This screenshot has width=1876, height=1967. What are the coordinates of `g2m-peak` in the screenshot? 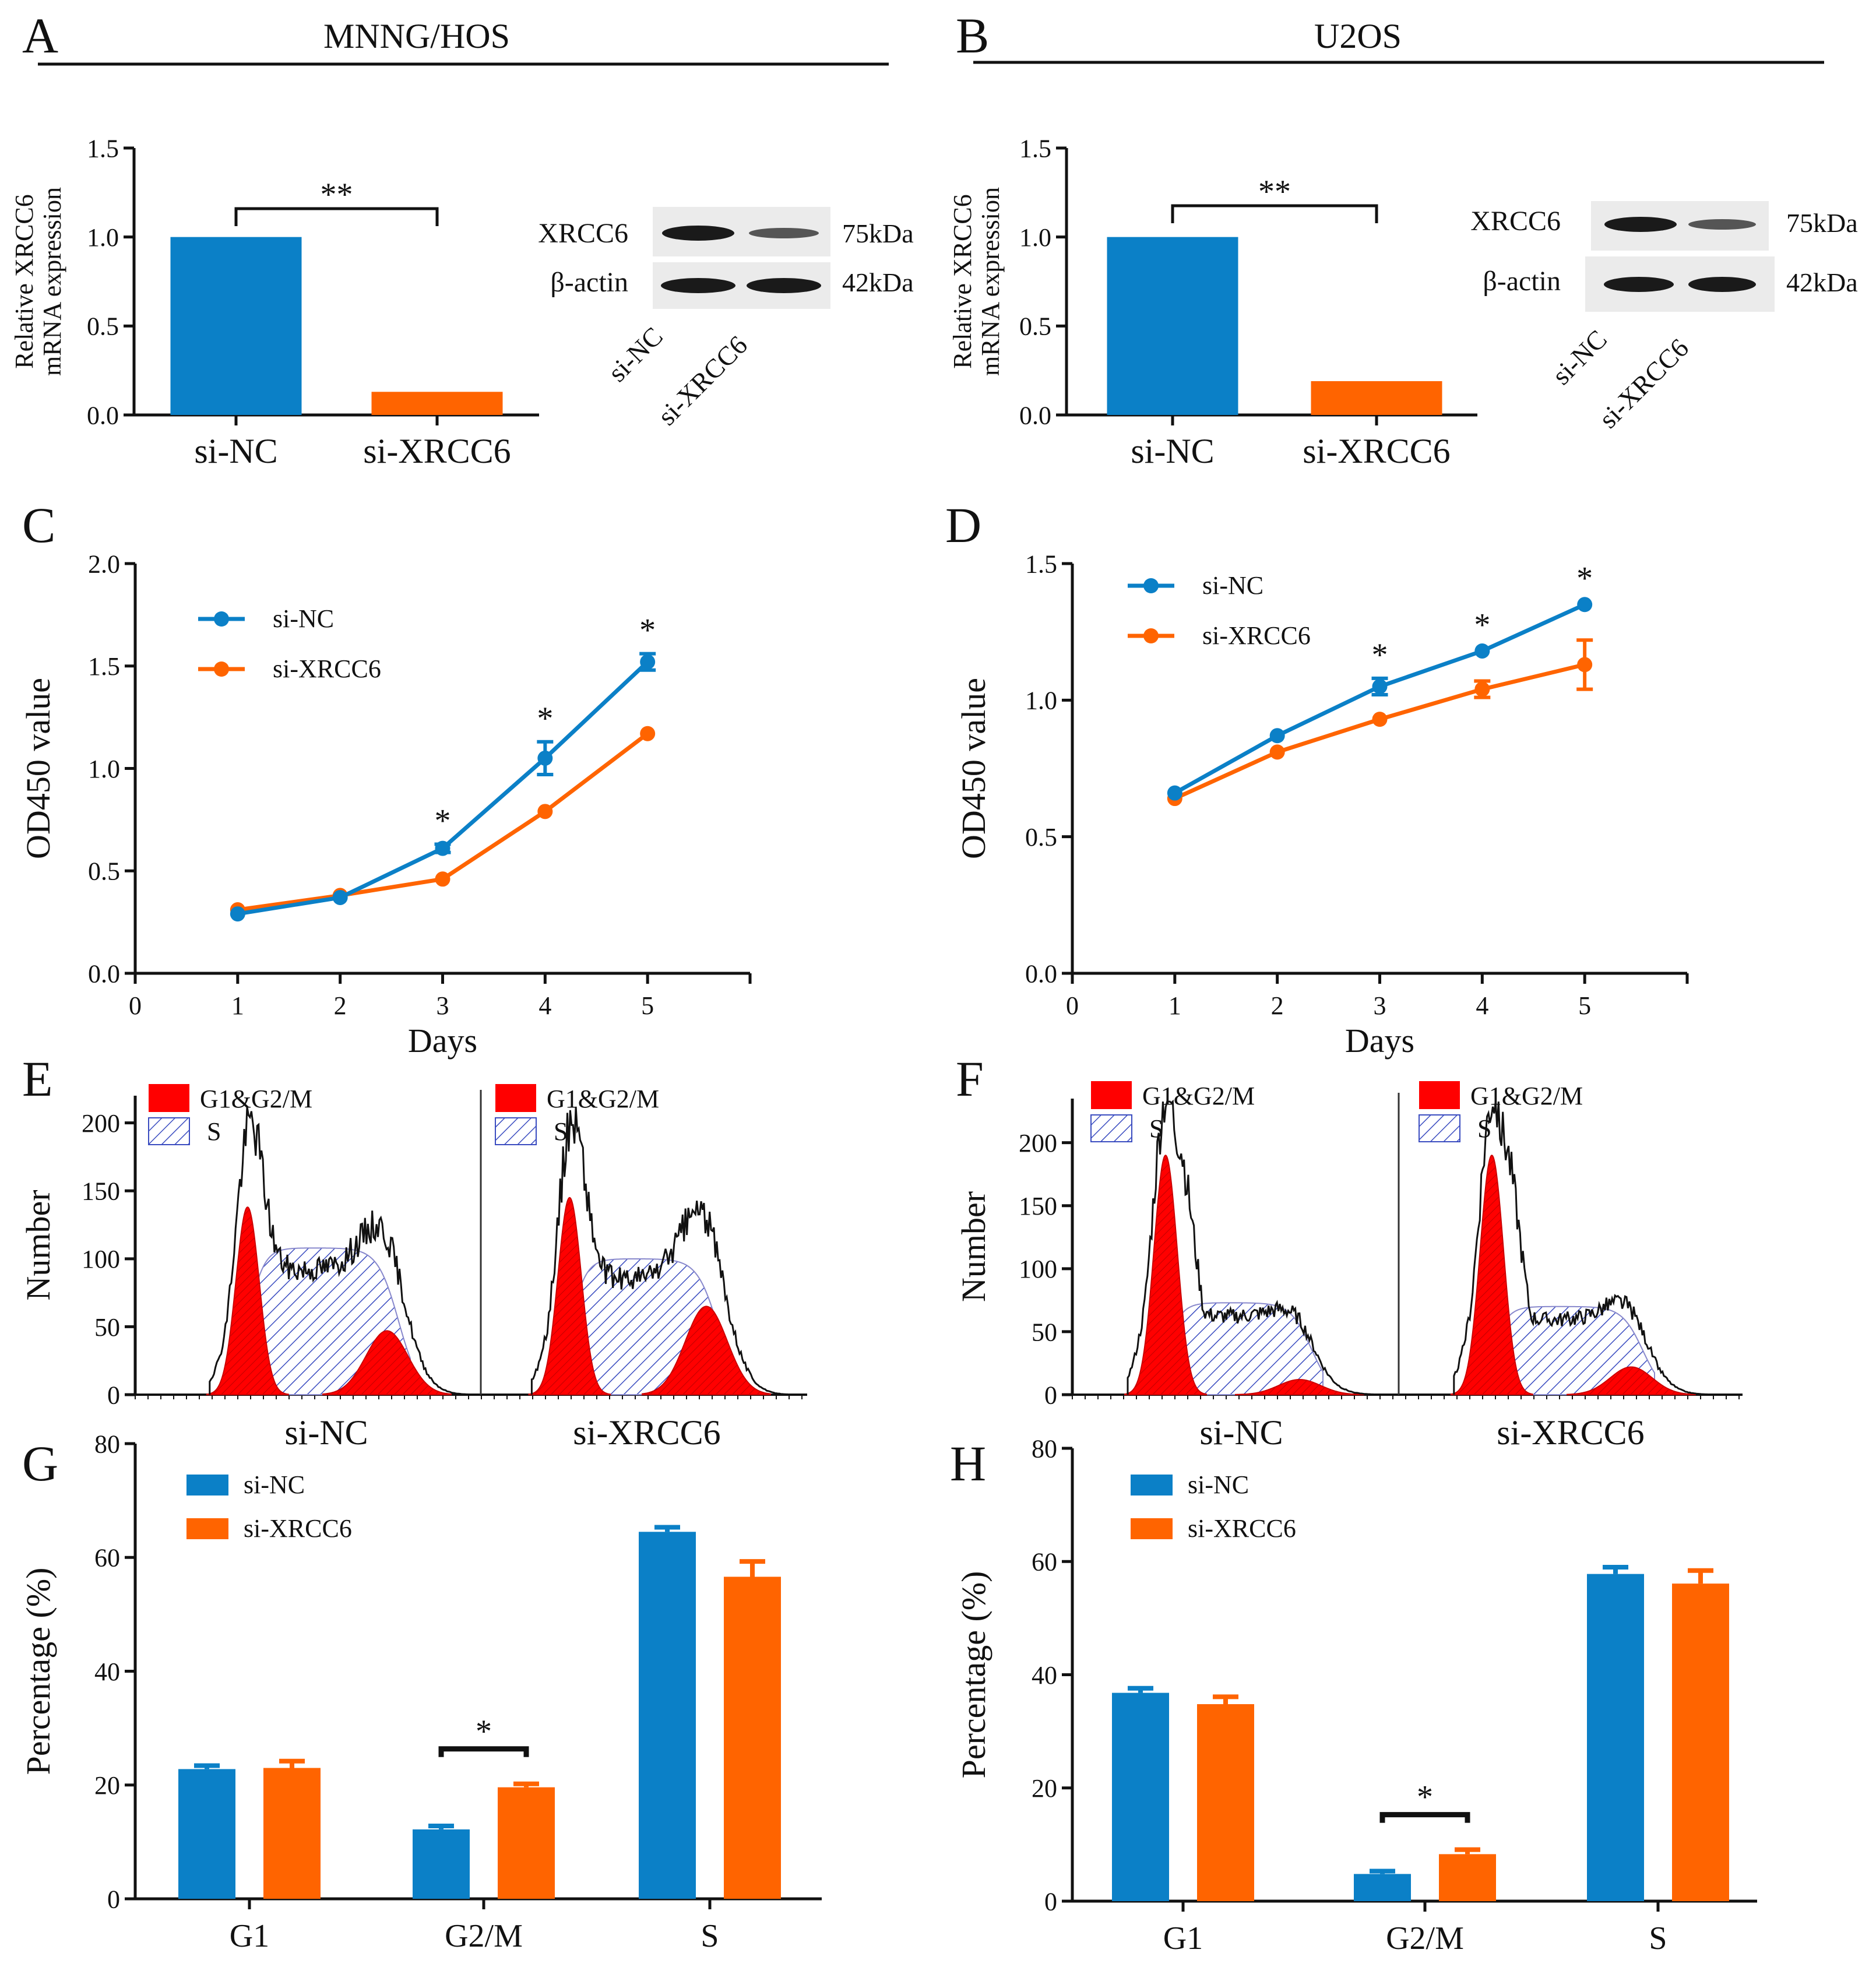 It's located at (1631, 1380).